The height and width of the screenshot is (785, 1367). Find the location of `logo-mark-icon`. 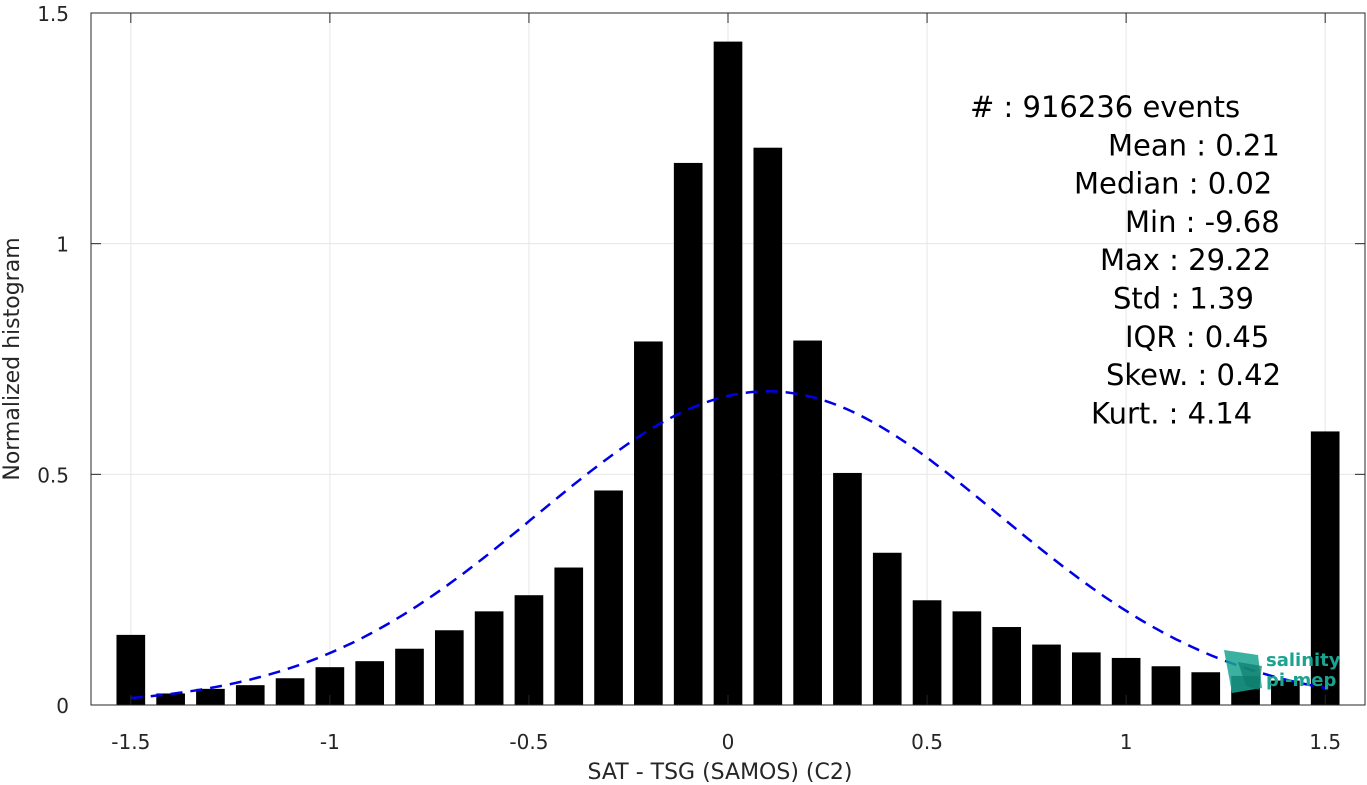

logo-mark-icon is located at coordinates (1243, 671).